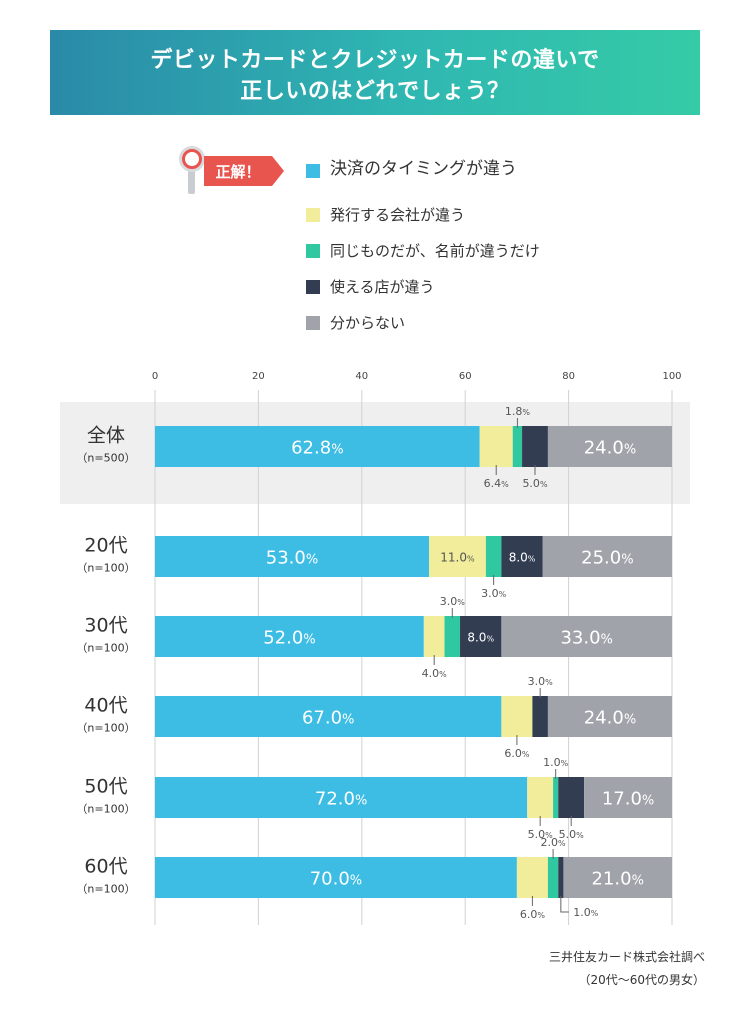 The width and height of the screenshot is (750, 1017). I want to click on legend-label: 分からない, so click(368, 323).